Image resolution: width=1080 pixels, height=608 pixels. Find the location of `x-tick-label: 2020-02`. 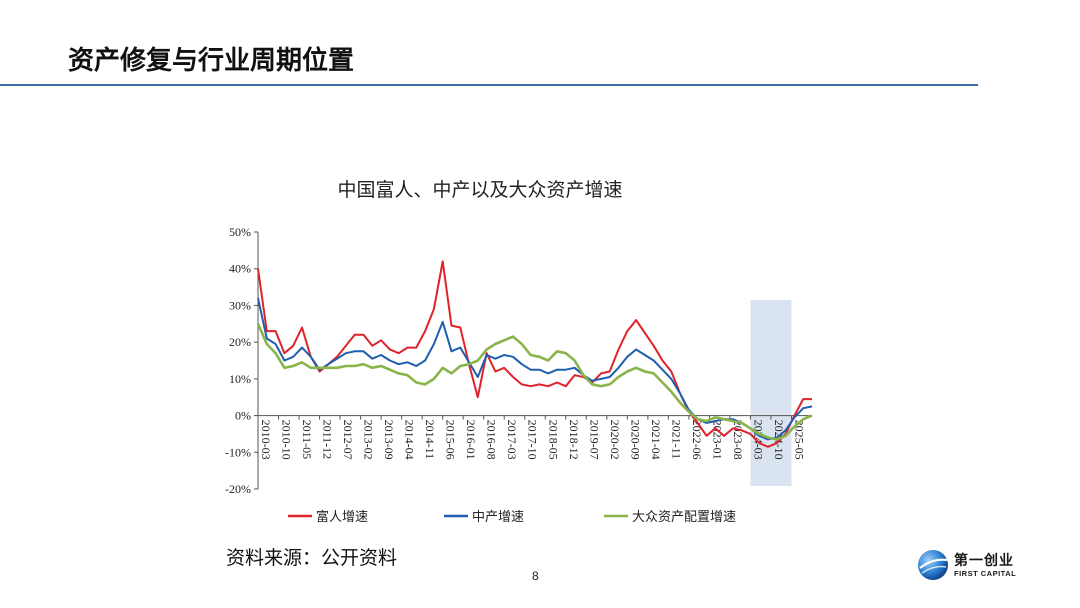

x-tick-label: 2020-02 is located at coordinates (615, 440).